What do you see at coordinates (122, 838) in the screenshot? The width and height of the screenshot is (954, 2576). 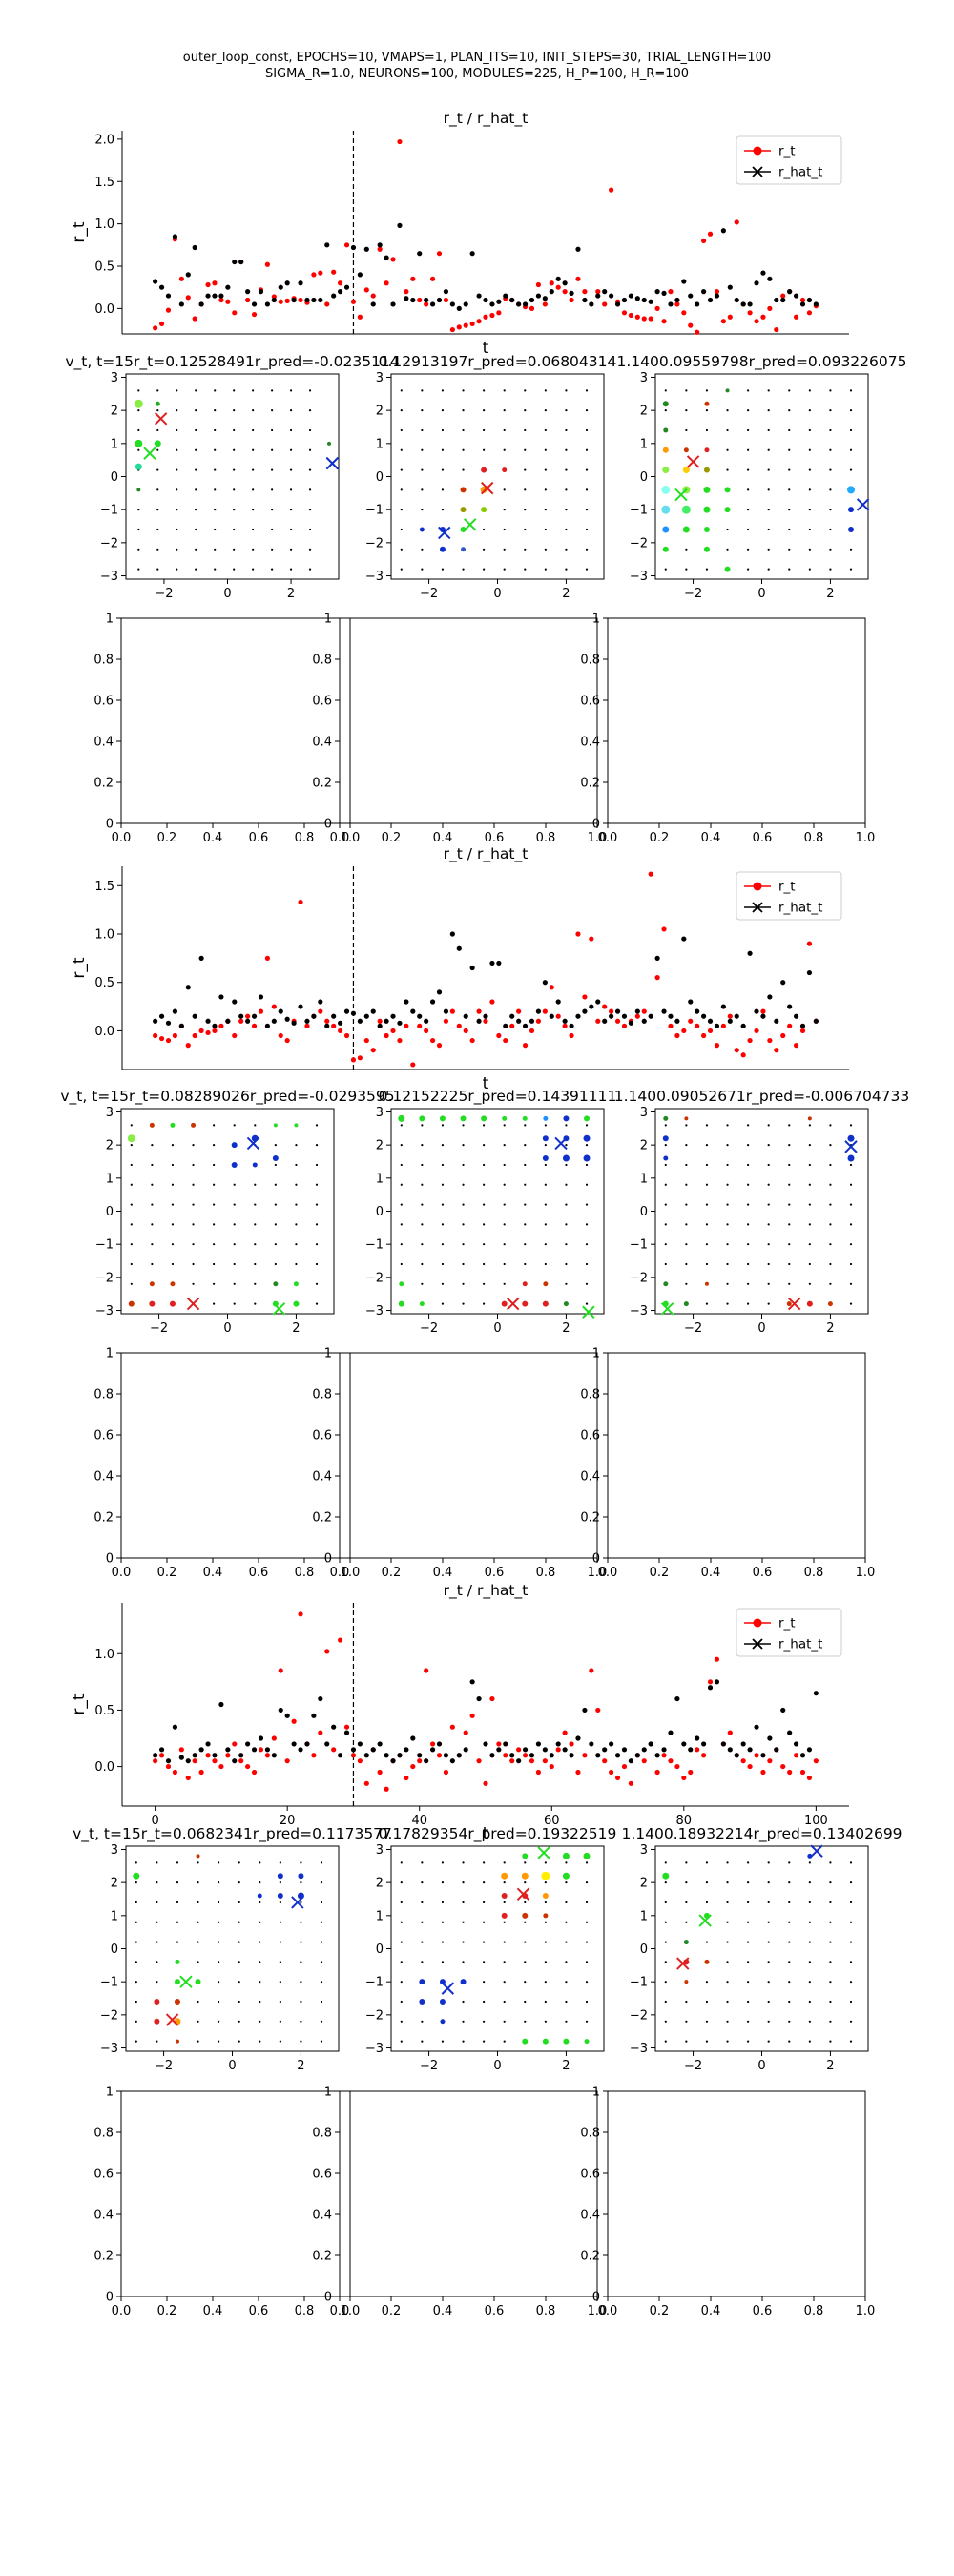 I see `x-tick-label: 0.0` at bounding box center [122, 838].